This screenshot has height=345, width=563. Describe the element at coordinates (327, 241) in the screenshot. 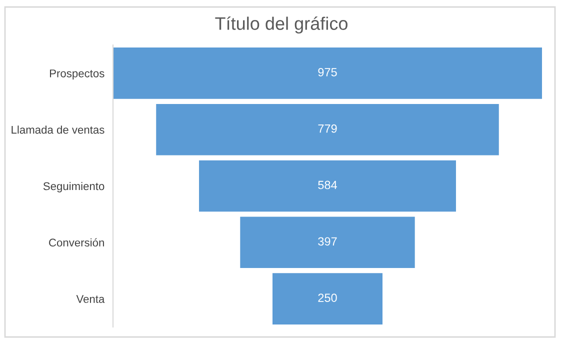

I see `data-label: 397` at that location.